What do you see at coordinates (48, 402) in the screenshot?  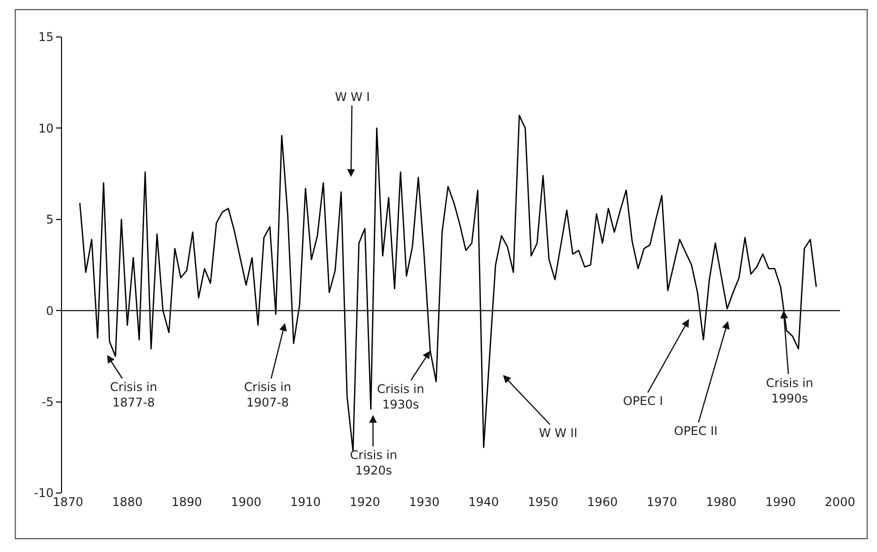 I see `y-tick-label: -5` at bounding box center [48, 402].